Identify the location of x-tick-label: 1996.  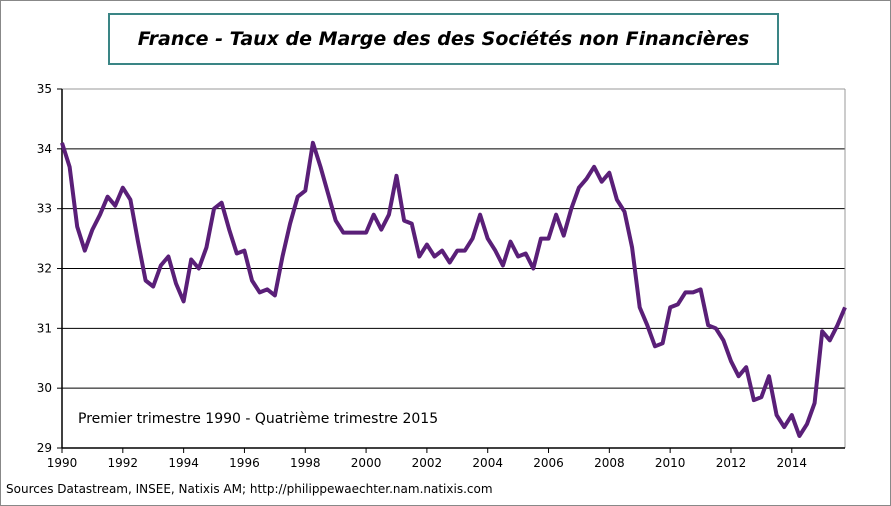
(244, 463).